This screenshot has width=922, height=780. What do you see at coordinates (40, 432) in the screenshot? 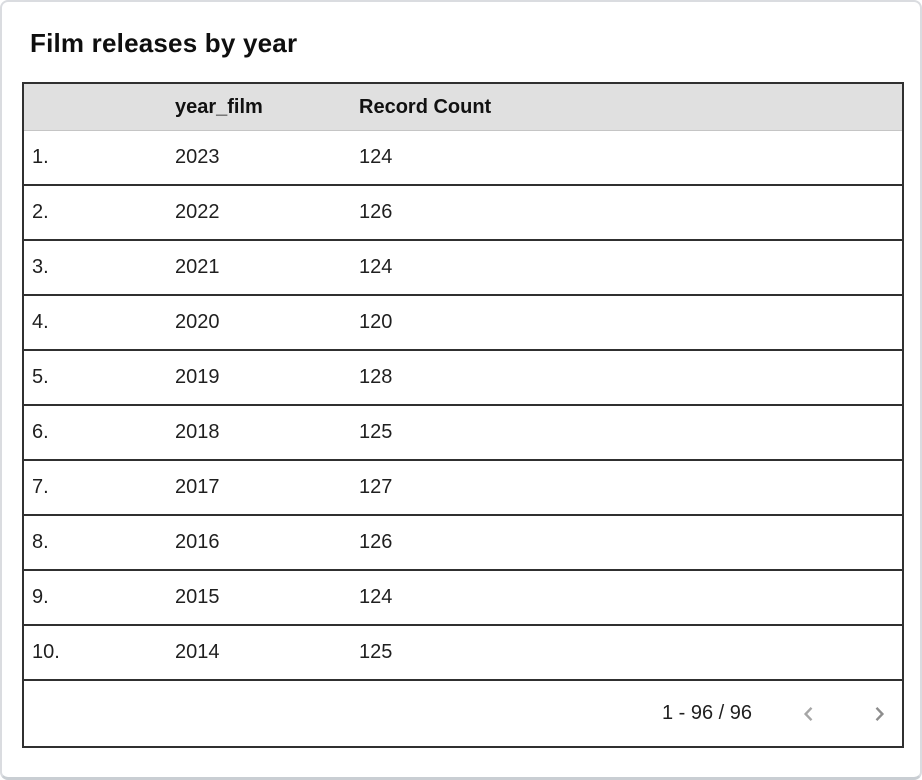
I see `row-index: 6.` at bounding box center [40, 432].